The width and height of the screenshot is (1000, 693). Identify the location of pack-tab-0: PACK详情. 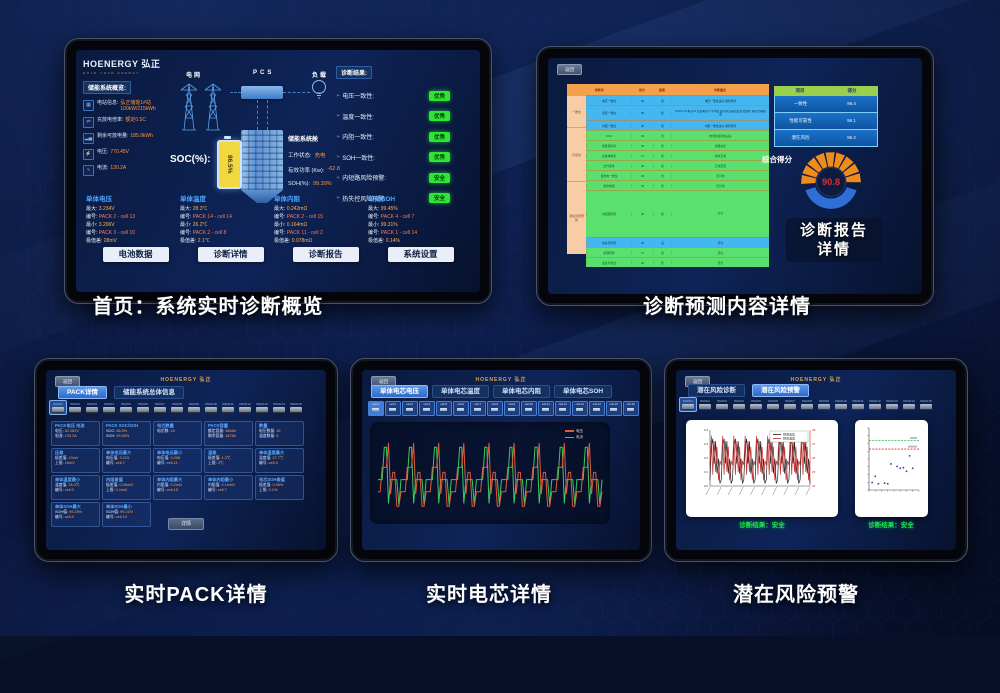
(82, 392).